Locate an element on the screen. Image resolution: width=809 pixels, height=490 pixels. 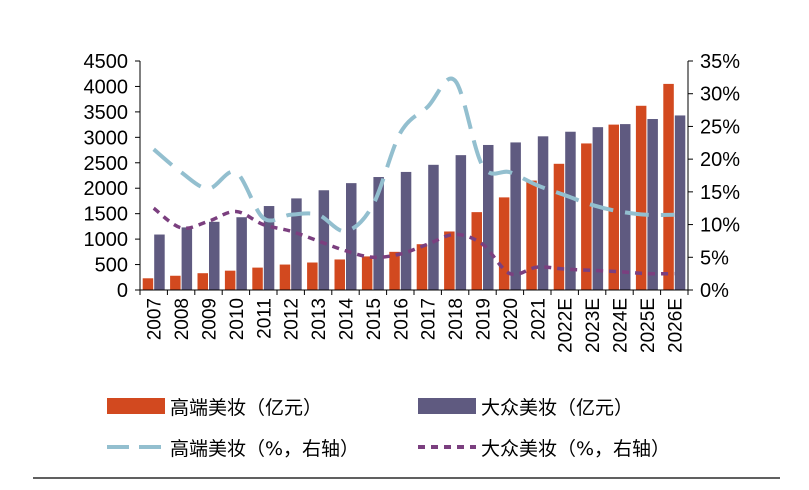
left-tick-label: 3500 is located at coordinates (106, 113).